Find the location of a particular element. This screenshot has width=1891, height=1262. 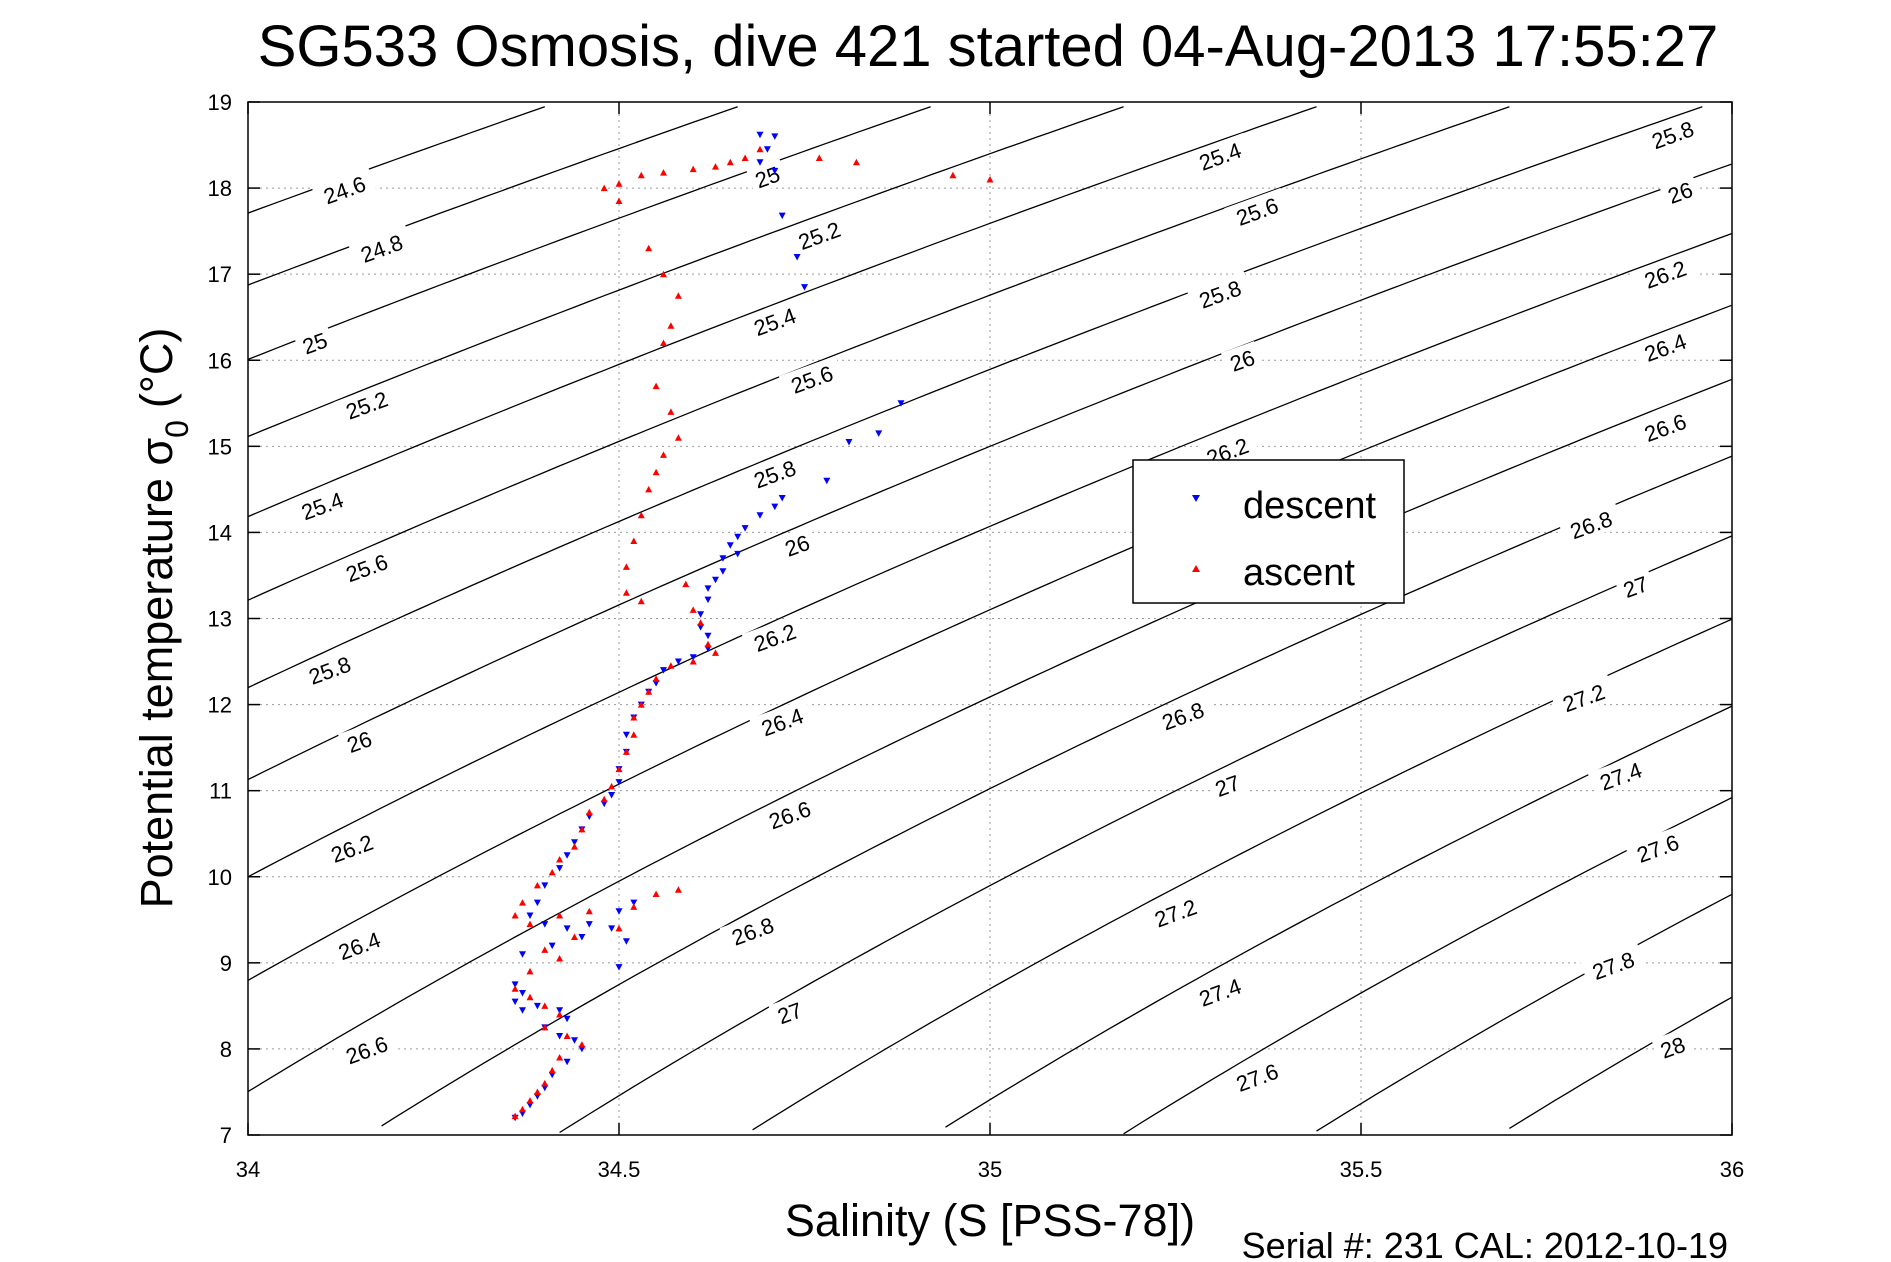

legend: descent ascent is located at coordinates (1268, 531).